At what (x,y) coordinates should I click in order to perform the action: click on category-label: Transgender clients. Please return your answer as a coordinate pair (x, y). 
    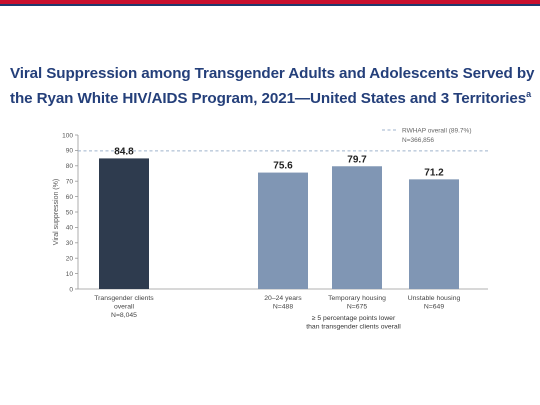
    Looking at the image, I should click on (124, 298).